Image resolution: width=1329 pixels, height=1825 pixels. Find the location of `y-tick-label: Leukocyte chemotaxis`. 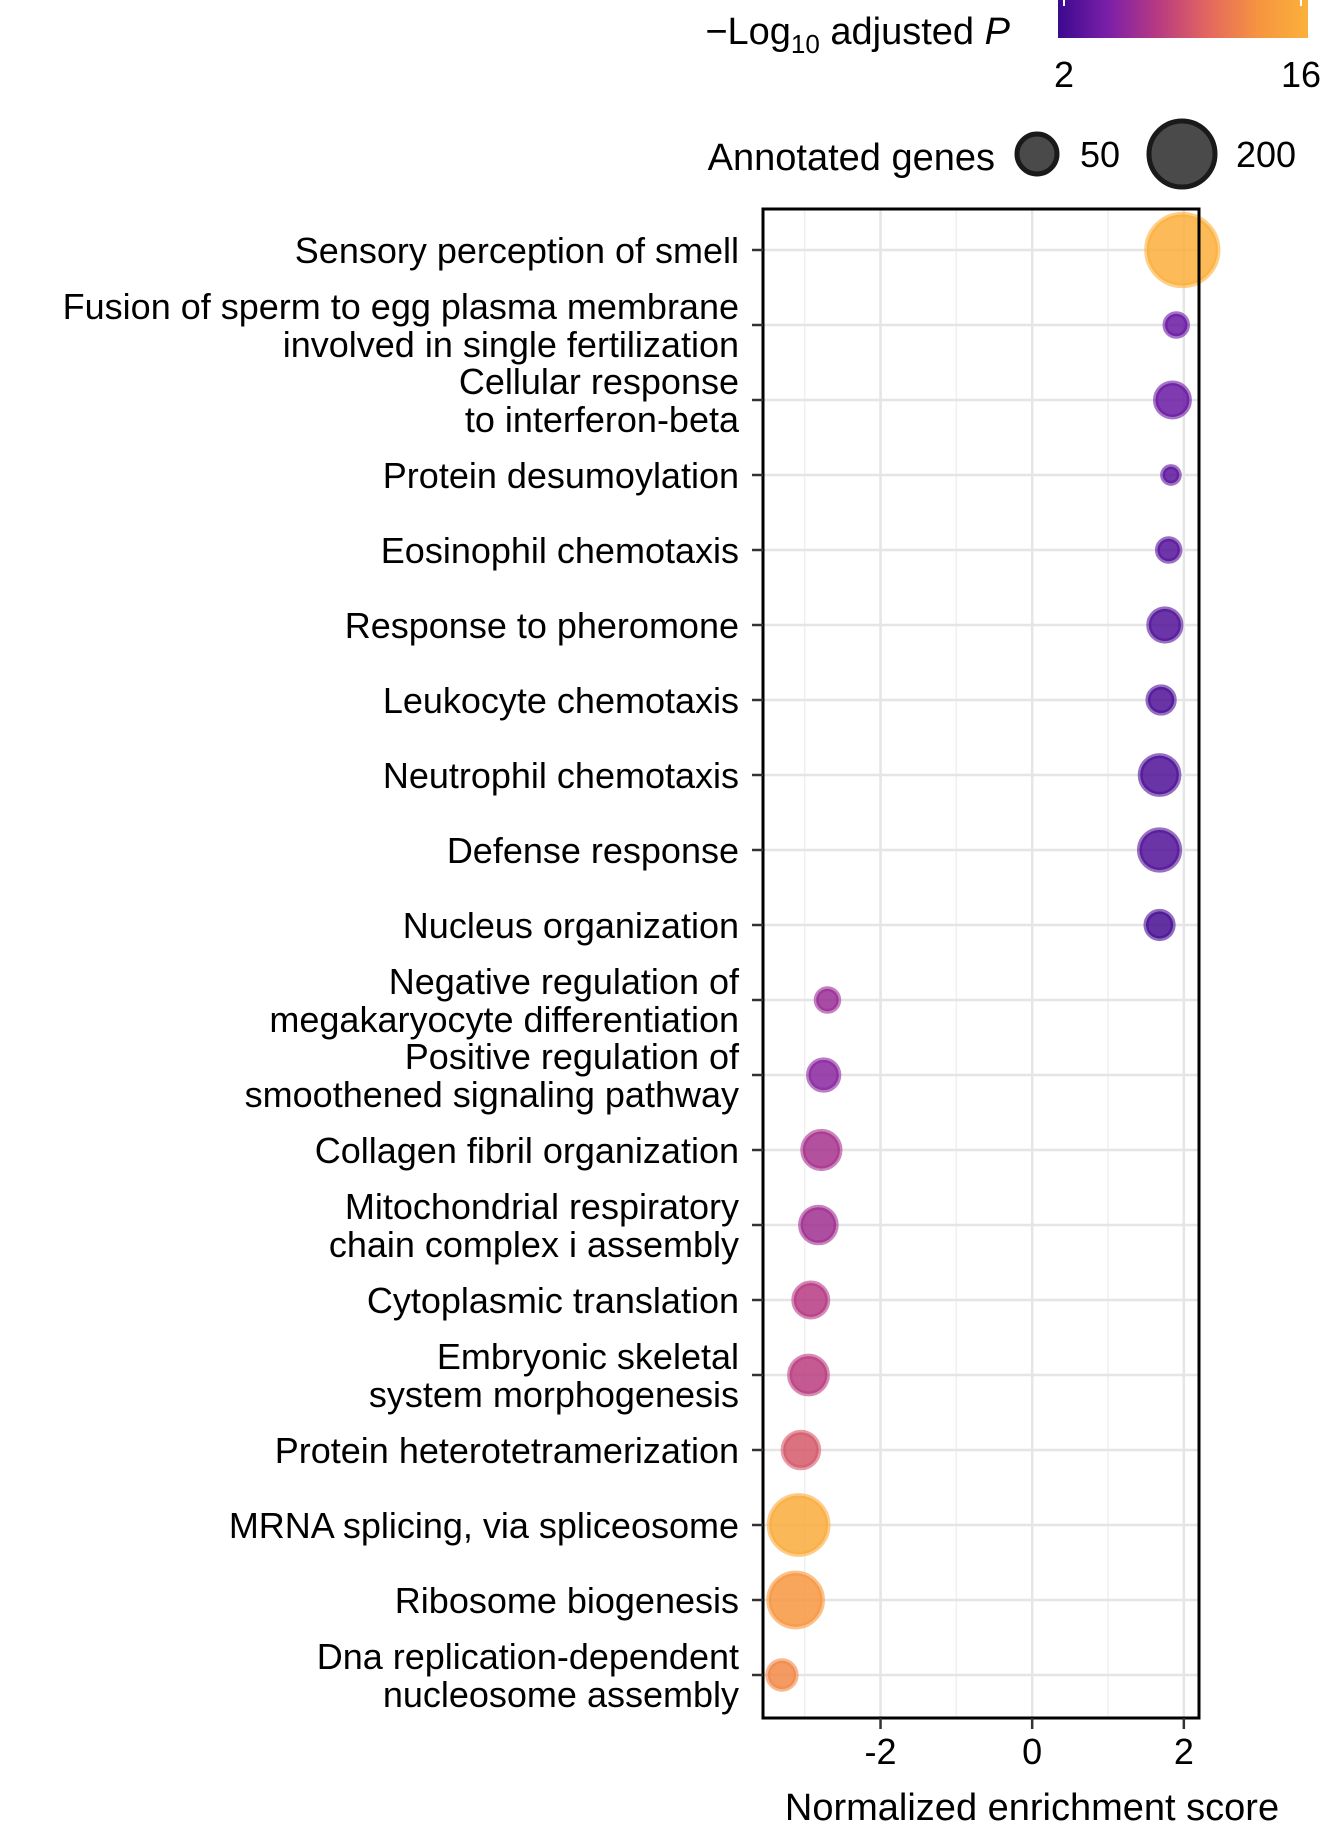

y-tick-label: Leukocyte chemotaxis is located at coordinates (561, 700).